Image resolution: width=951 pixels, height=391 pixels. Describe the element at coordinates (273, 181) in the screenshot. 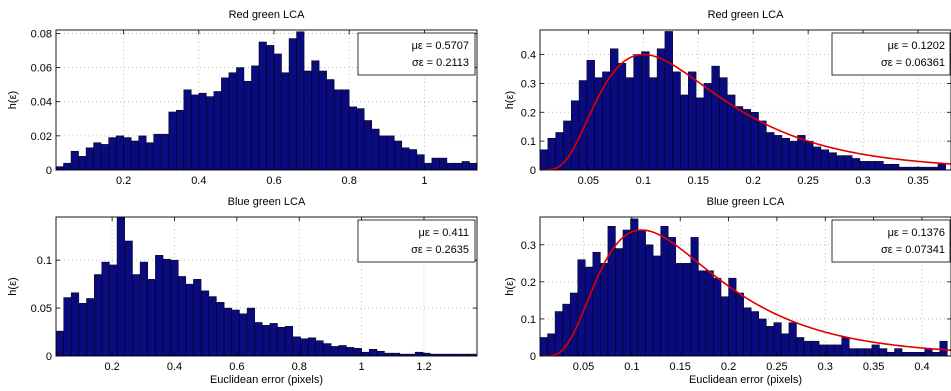

I see `x-tick-label: 0.6` at that location.